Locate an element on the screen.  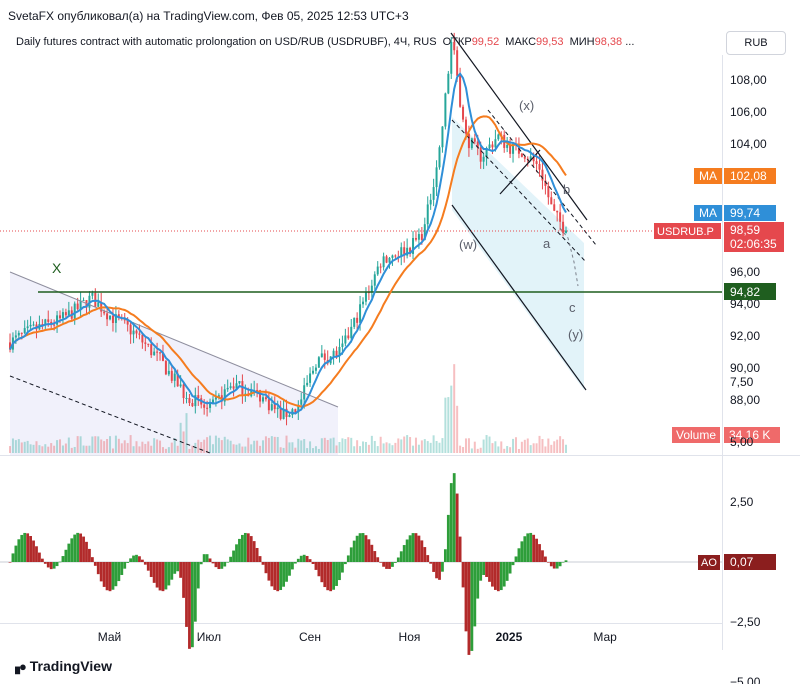
level-badge: 94,82 is located at coordinates (750, 291).